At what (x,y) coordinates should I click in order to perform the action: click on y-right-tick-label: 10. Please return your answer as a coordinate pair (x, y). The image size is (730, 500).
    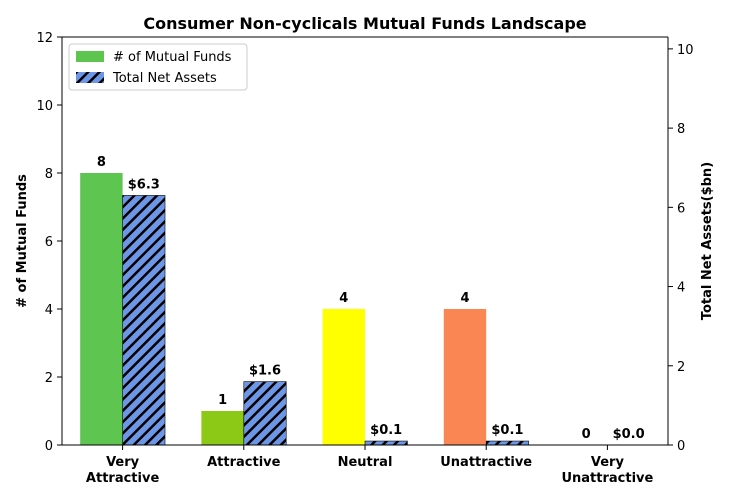
    Looking at the image, I should click on (685, 50).